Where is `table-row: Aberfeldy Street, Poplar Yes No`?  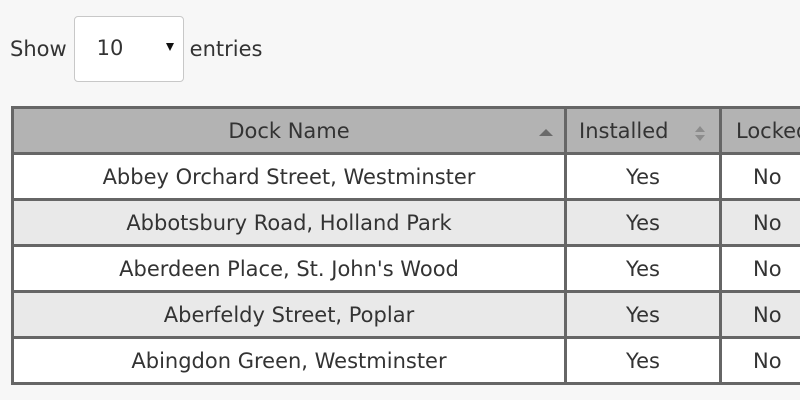
table-row: Aberfeldy Street, Poplar Yes No is located at coordinates (405, 314).